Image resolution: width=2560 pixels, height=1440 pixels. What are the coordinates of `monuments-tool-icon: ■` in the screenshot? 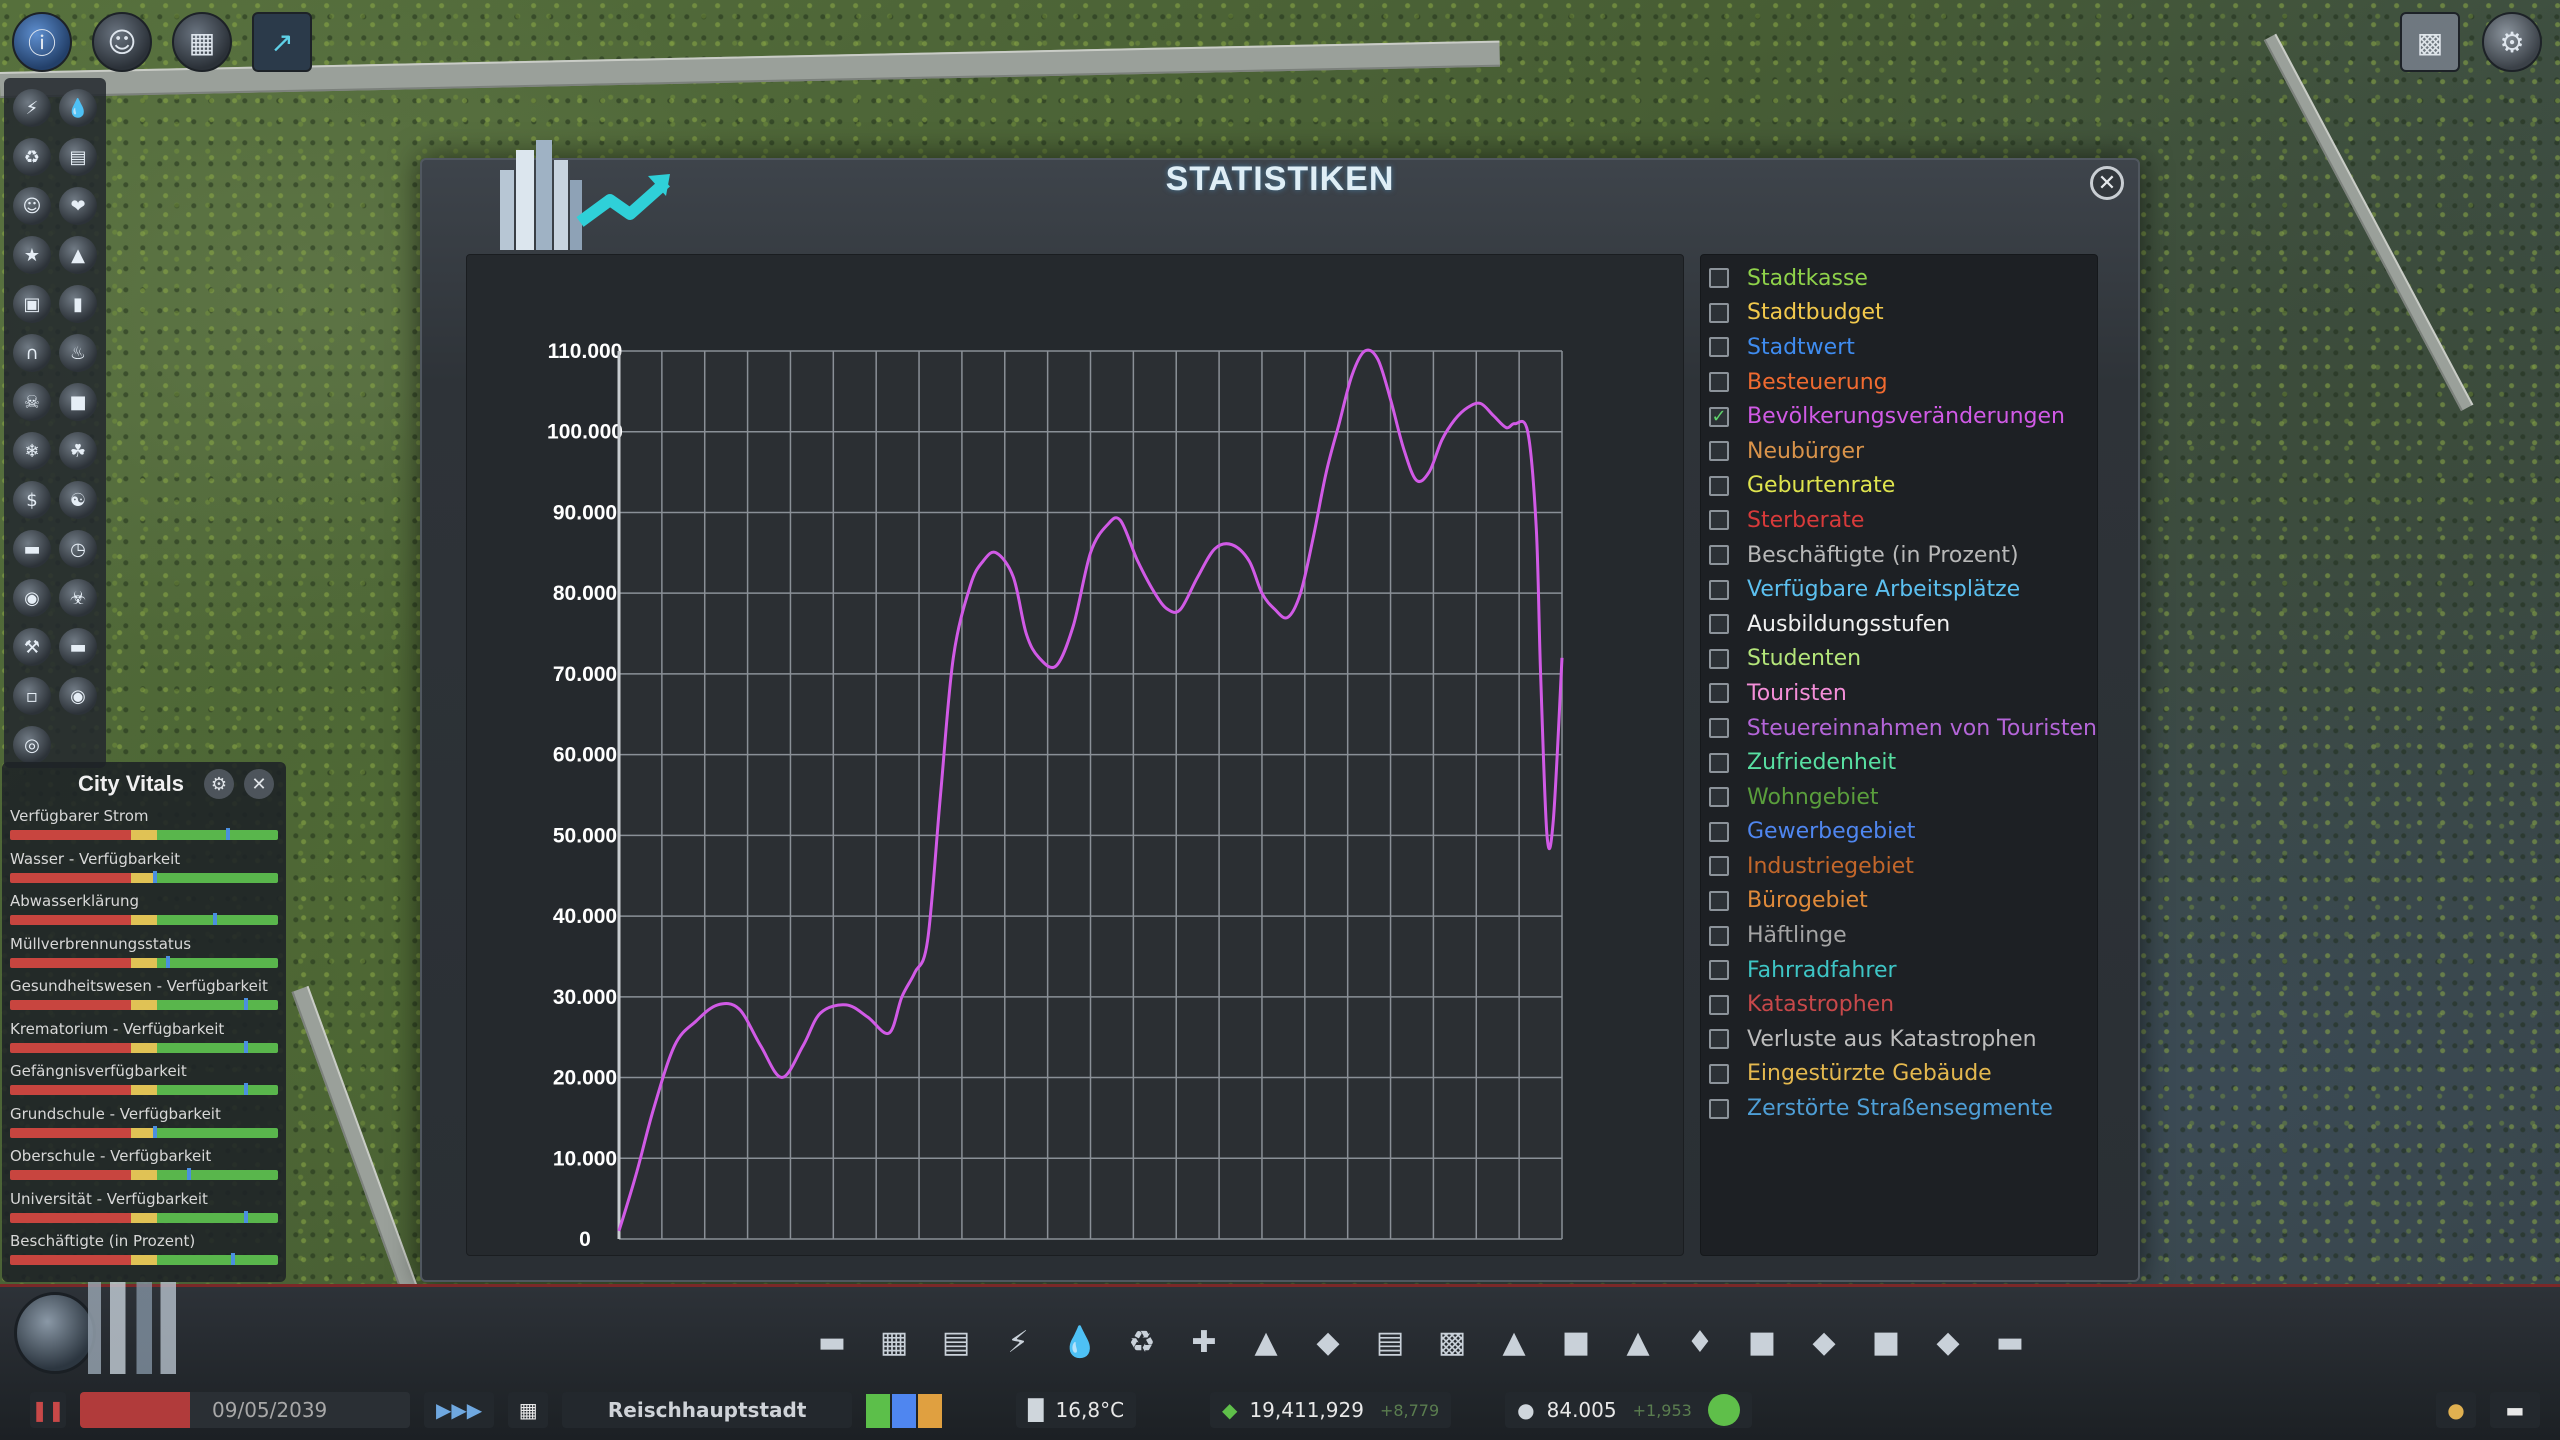 It's located at (1576, 1342).